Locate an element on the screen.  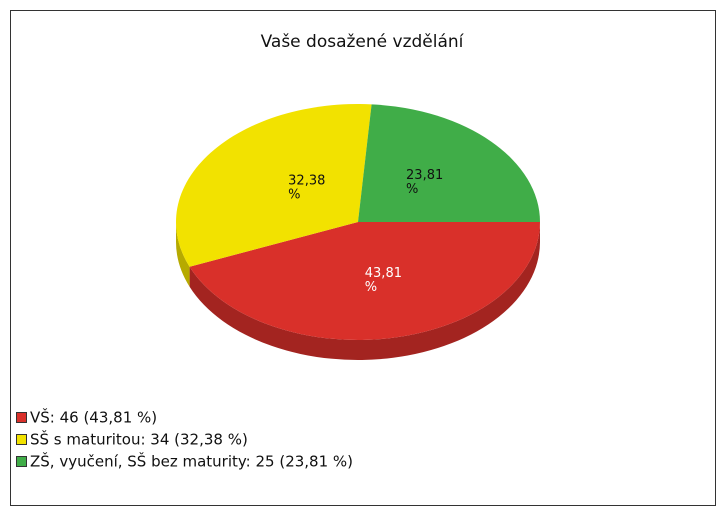
data-label: 43,81% is located at coordinates (383, 279).